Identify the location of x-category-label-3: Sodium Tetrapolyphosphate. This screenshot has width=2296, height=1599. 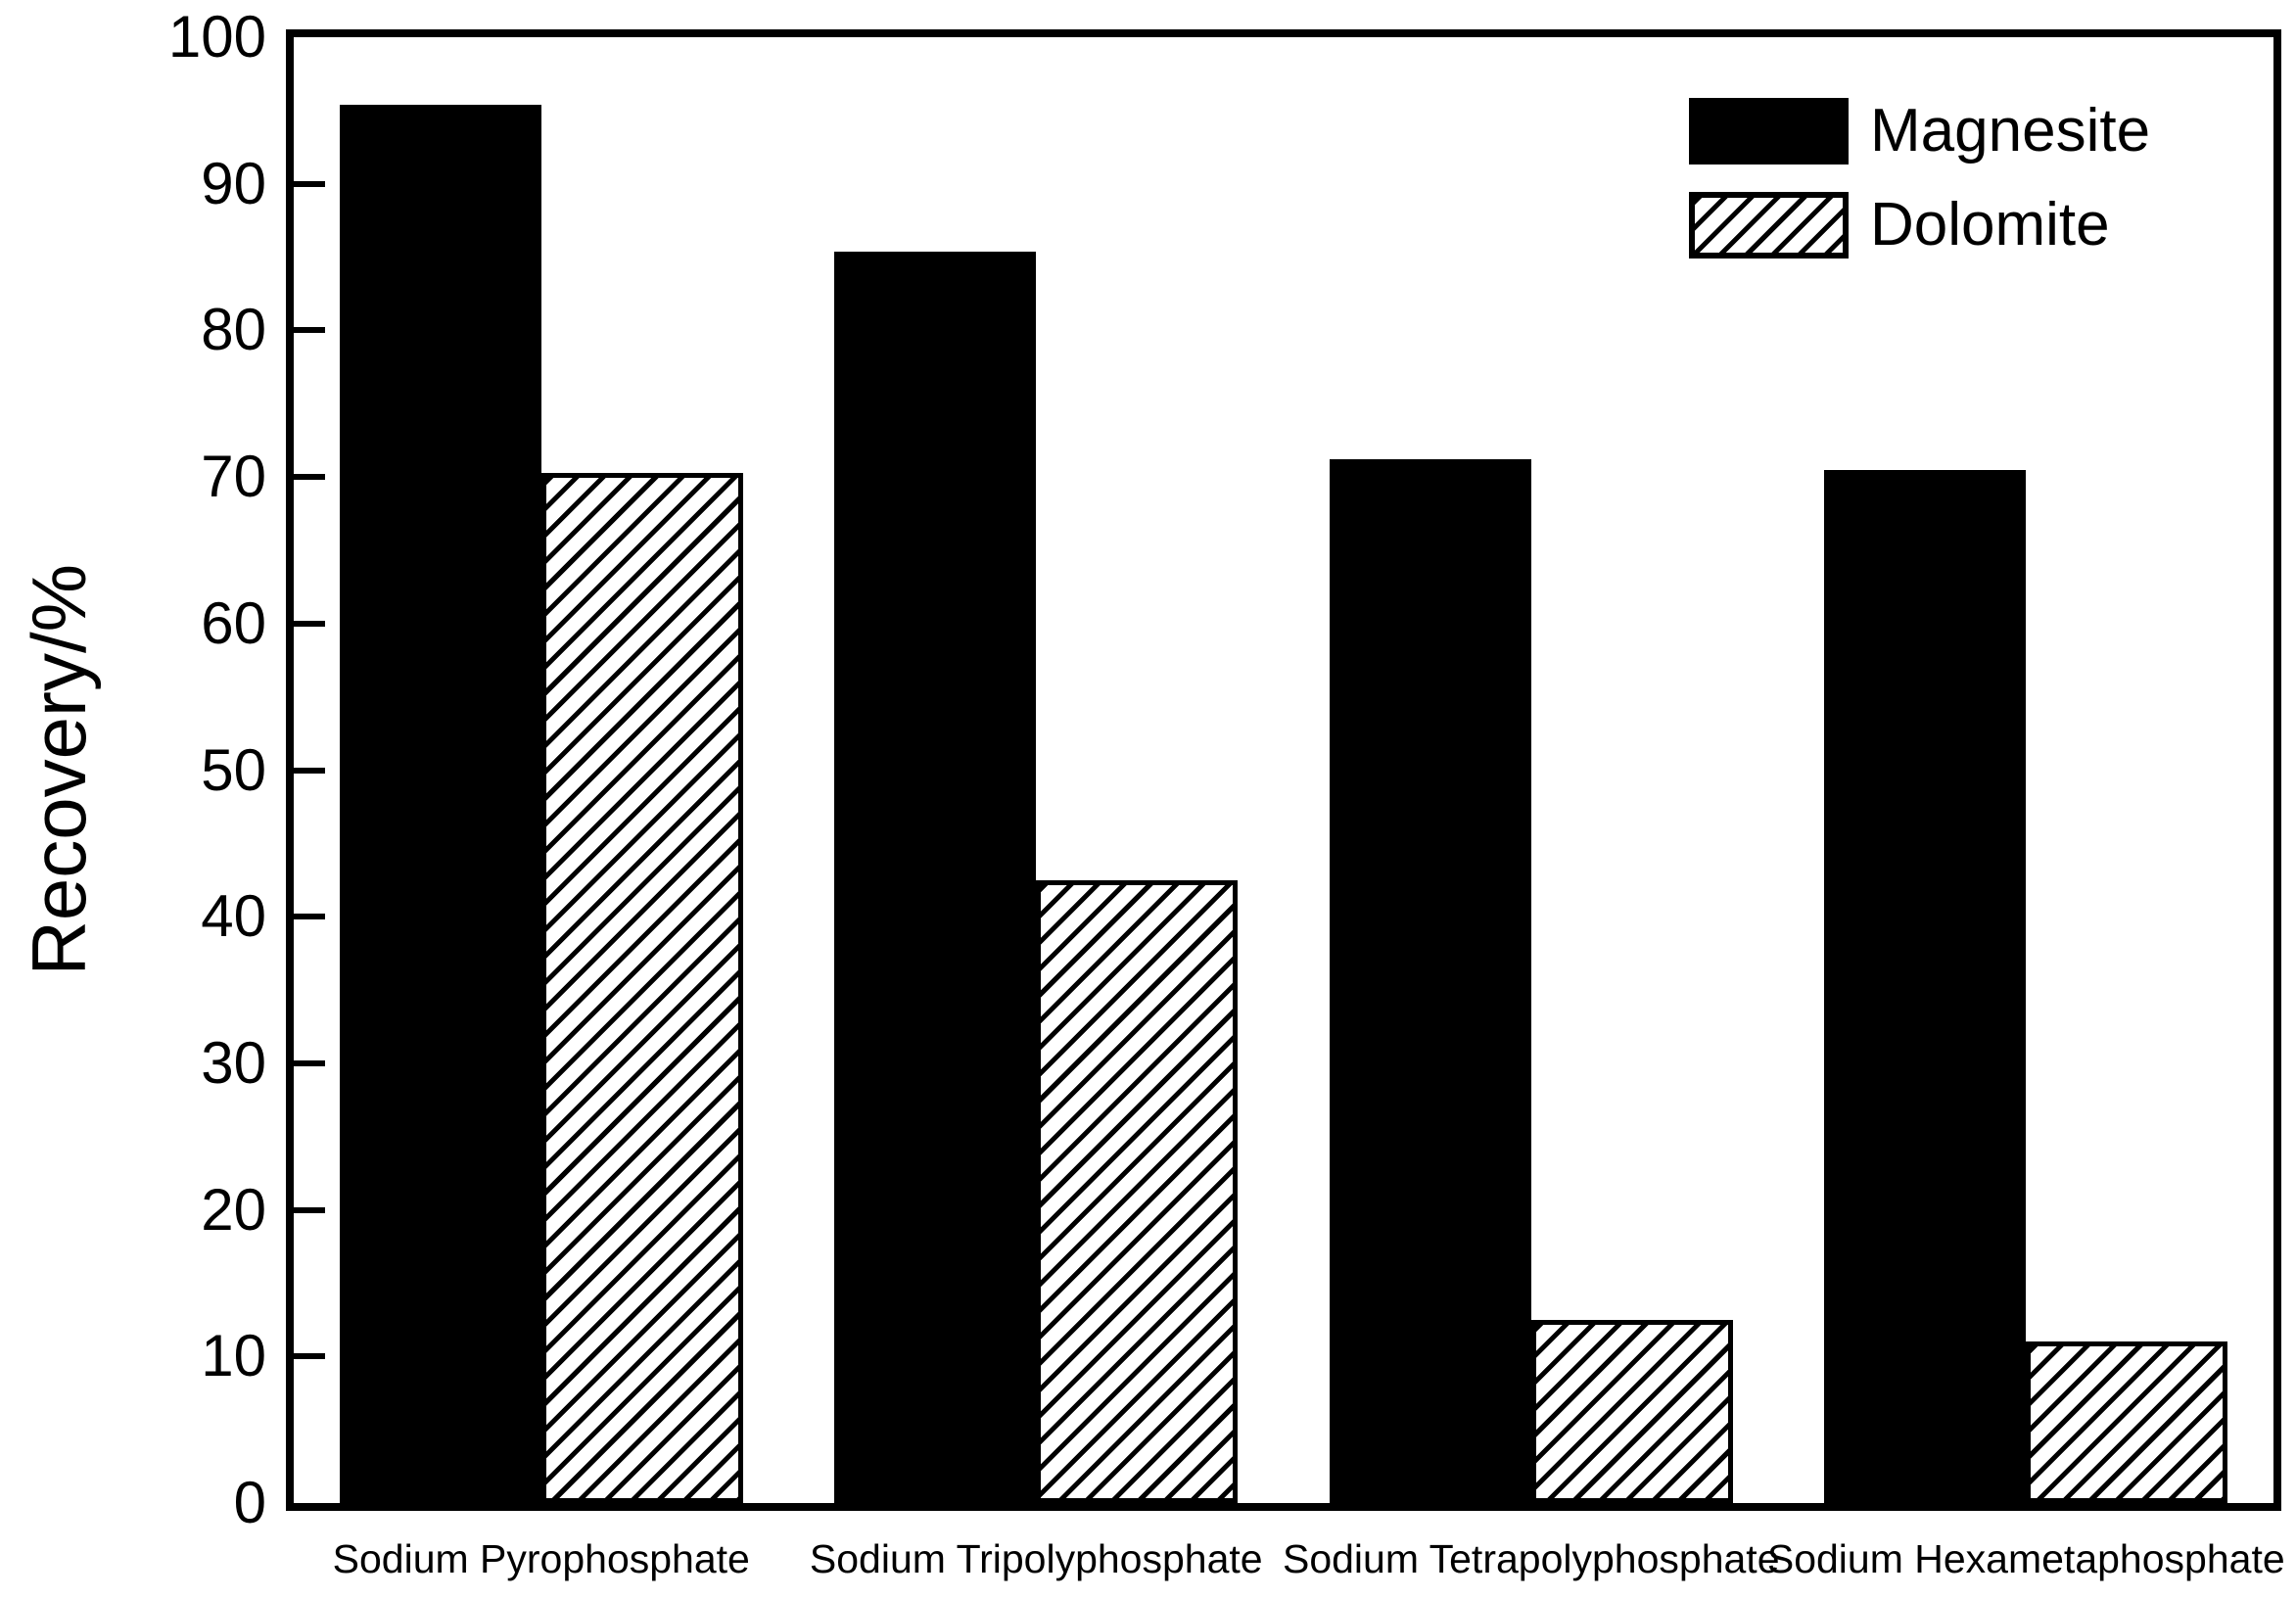
(1531, 1559).